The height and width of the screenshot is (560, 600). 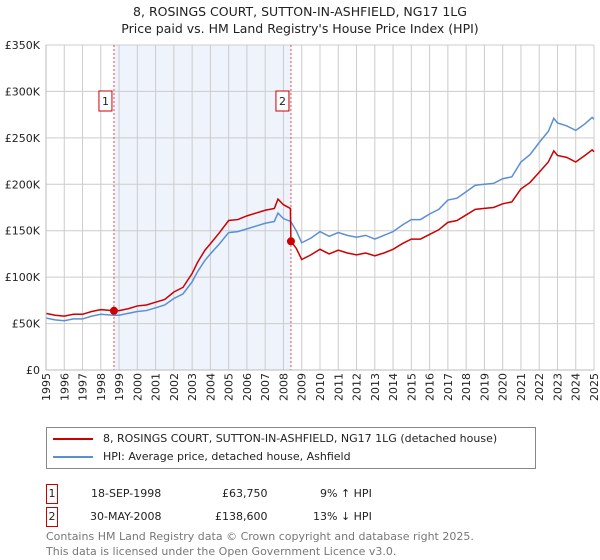 What do you see at coordinates (23, 277) in the screenshot?
I see `y-tick-label: £100K` at bounding box center [23, 277].